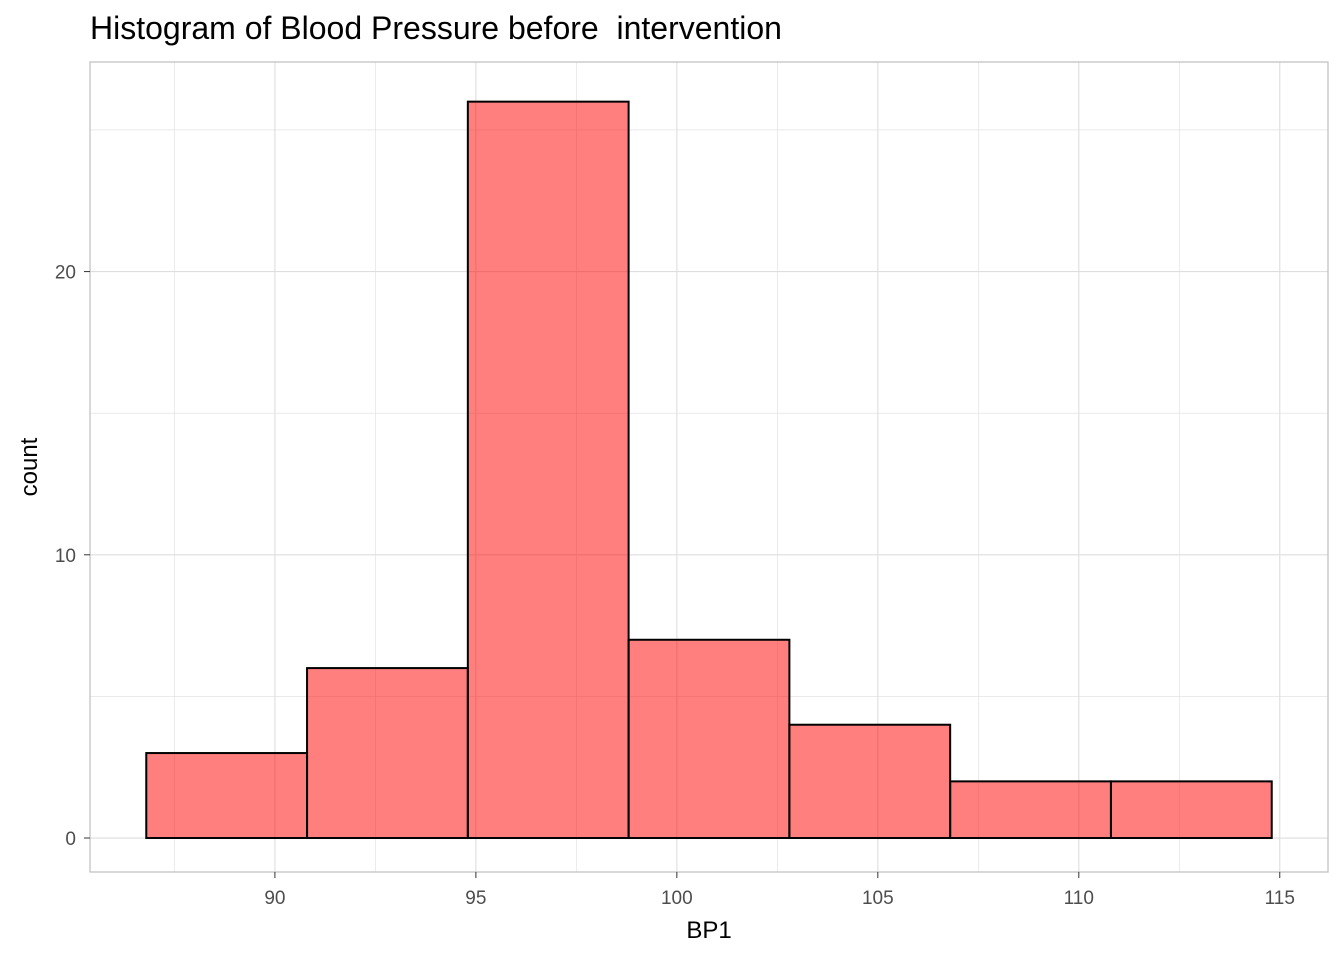  Describe the element at coordinates (70, 839) in the screenshot. I see `y-tick-label: 0` at that location.